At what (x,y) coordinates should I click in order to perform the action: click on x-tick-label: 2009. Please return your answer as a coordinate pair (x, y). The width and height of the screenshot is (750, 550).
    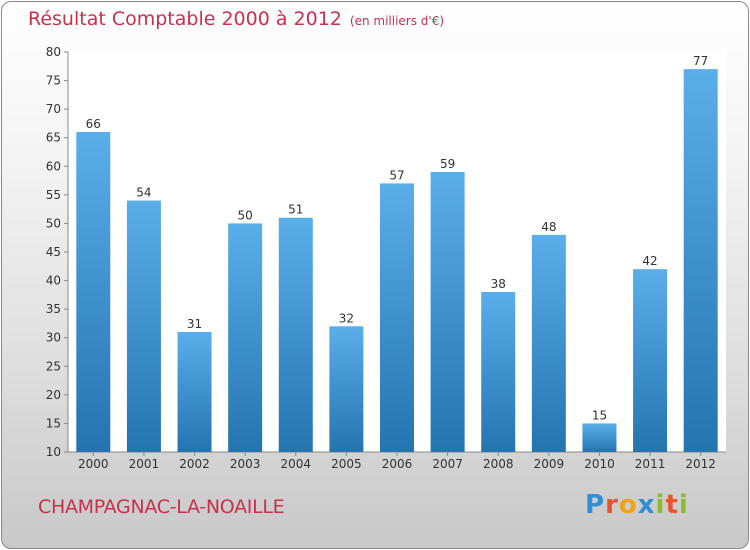
    Looking at the image, I should click on (549, 464).